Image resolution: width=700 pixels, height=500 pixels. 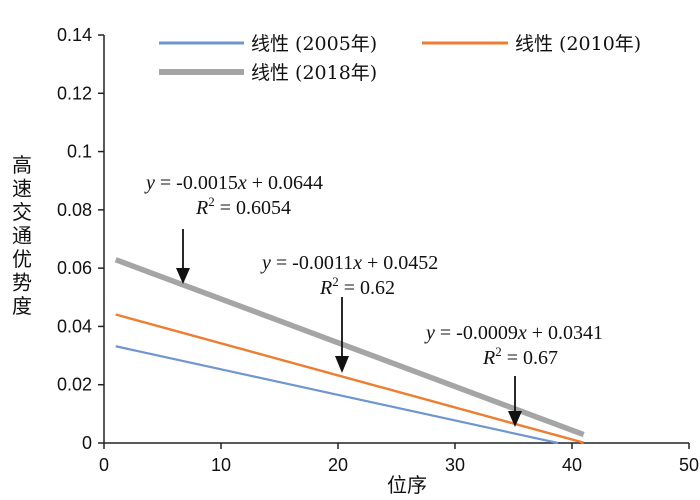 What do you see at coordinates (349, 312) in the screenshot?
I see `annotation-2010: y = -0.0011x + 0.0452 R2 = 0.62` at bounding box center [349, 312].